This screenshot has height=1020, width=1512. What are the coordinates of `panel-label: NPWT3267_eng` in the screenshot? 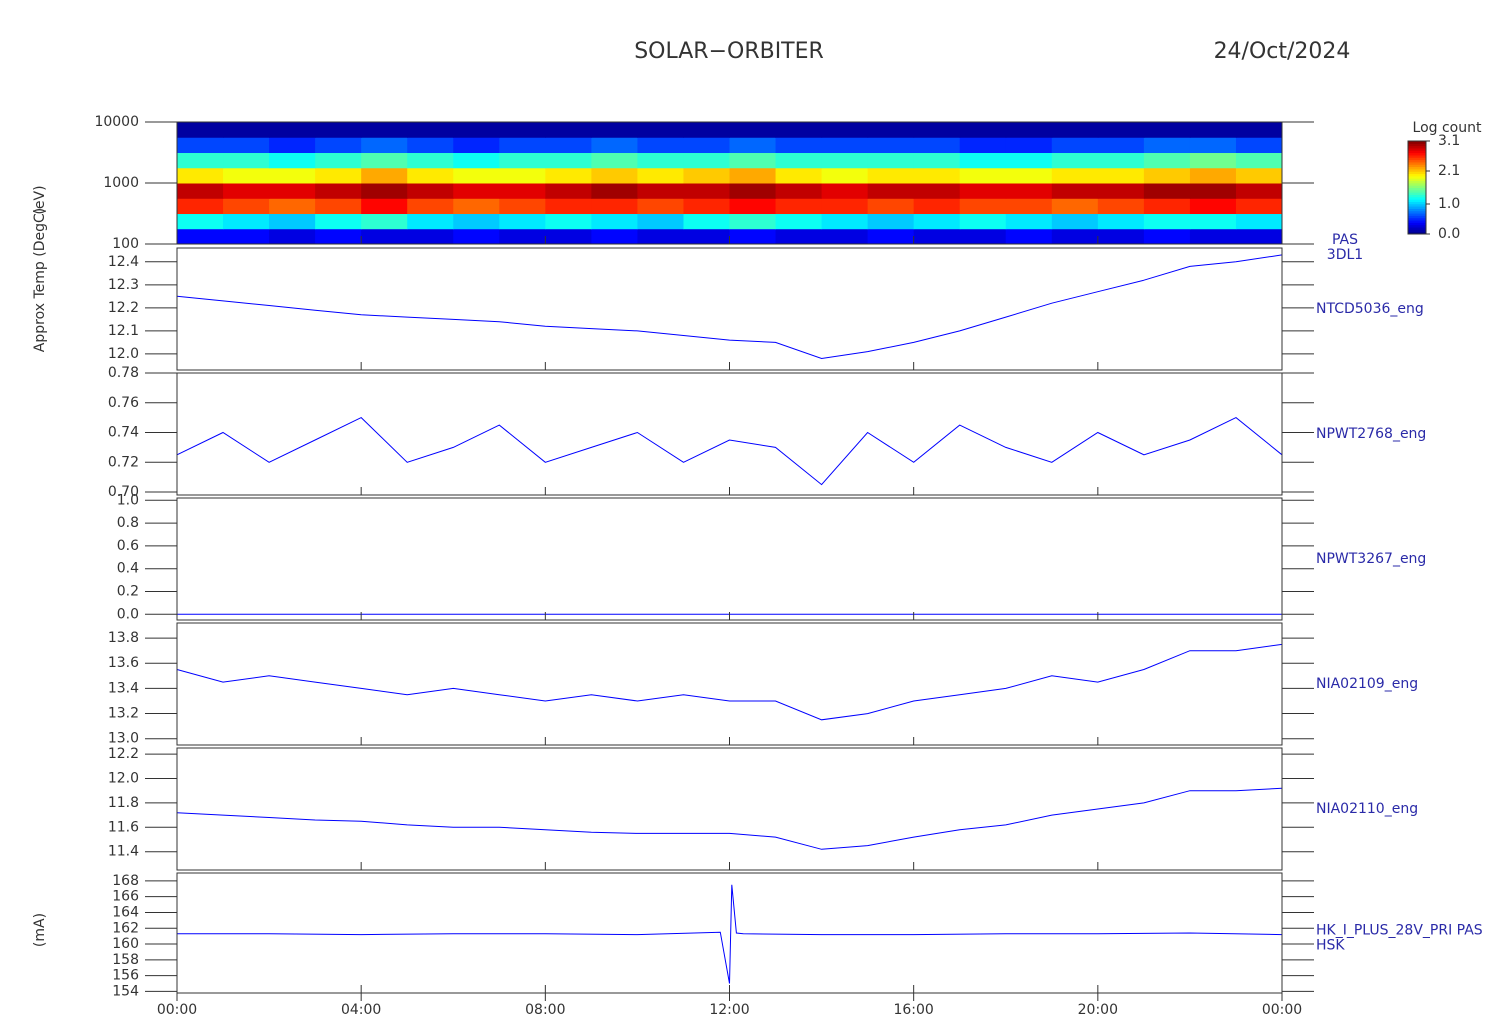 It's located at (1371, 559).